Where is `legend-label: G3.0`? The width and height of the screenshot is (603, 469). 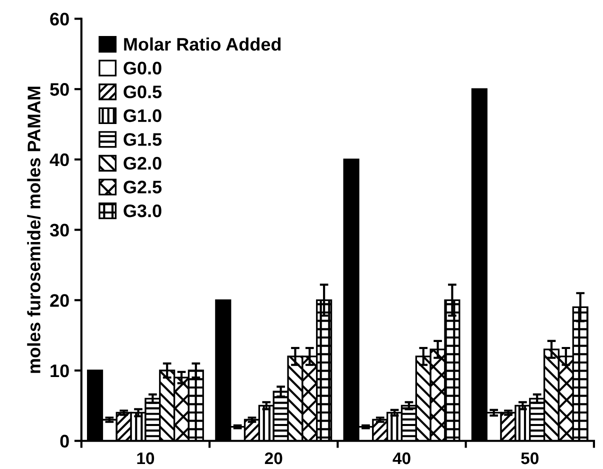 legend-label: G3.0 is located at coordinates (143, 211).